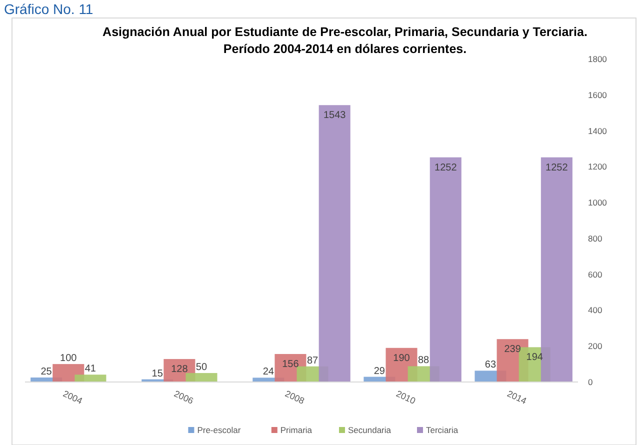 Image resolution: width=638 pixels, height=445 pixels. I want to click on x-tick-label: 2010, so click(405, 397).